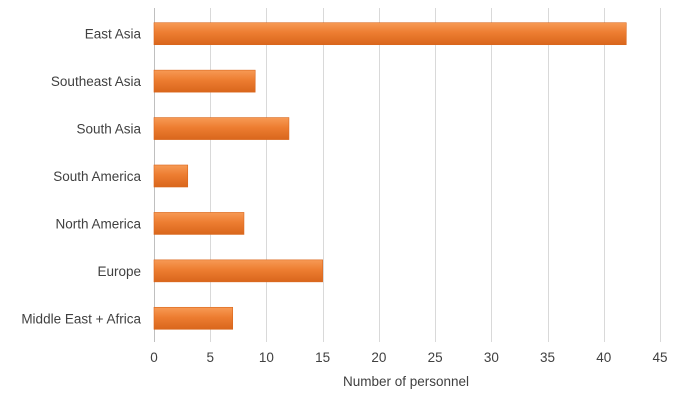  What do you see at coordinates (659, 357) in the screenshot?
I see `x-tick-label: 45` at bounding box center [659, 357].